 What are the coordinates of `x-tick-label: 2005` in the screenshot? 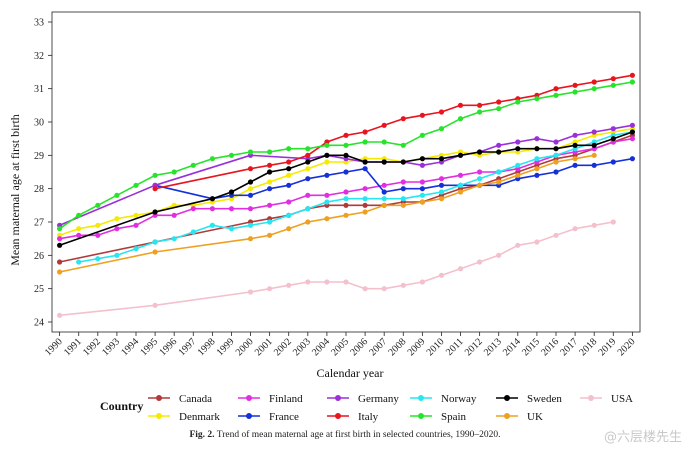 It's located at (340, 347).